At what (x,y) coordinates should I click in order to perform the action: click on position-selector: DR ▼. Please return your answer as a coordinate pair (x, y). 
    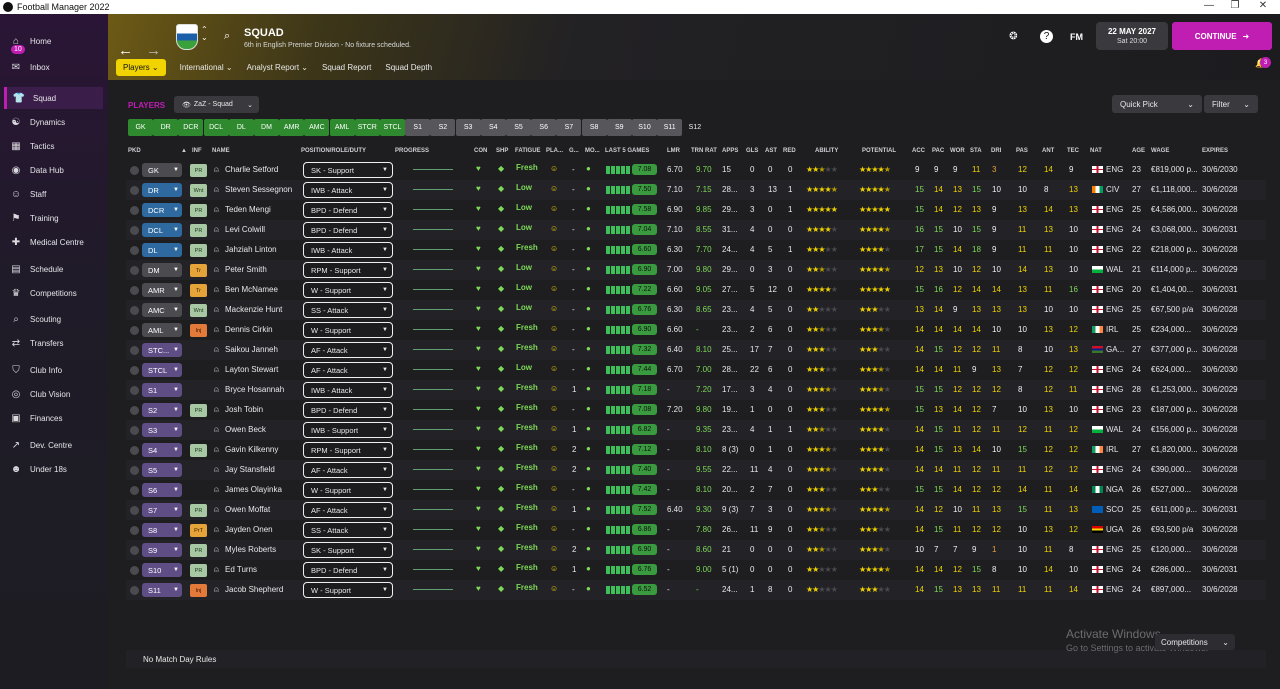
    Looking at the image, I should click on (162, 190).